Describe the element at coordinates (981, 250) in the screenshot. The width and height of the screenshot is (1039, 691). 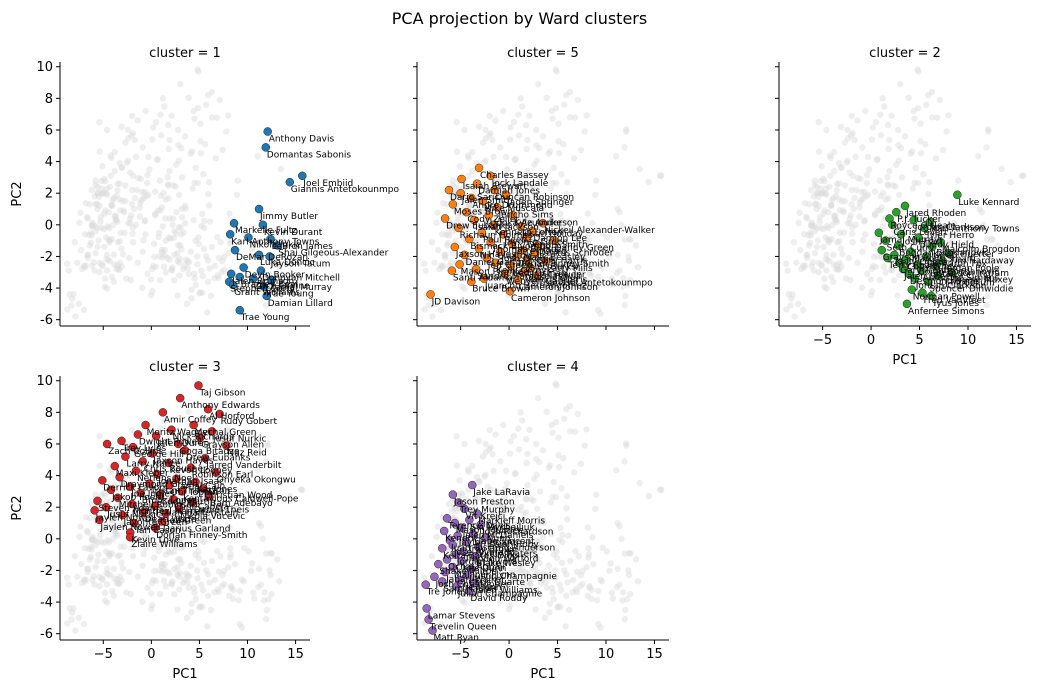
I see `point-label: Malcolm Brogdon` at that location.